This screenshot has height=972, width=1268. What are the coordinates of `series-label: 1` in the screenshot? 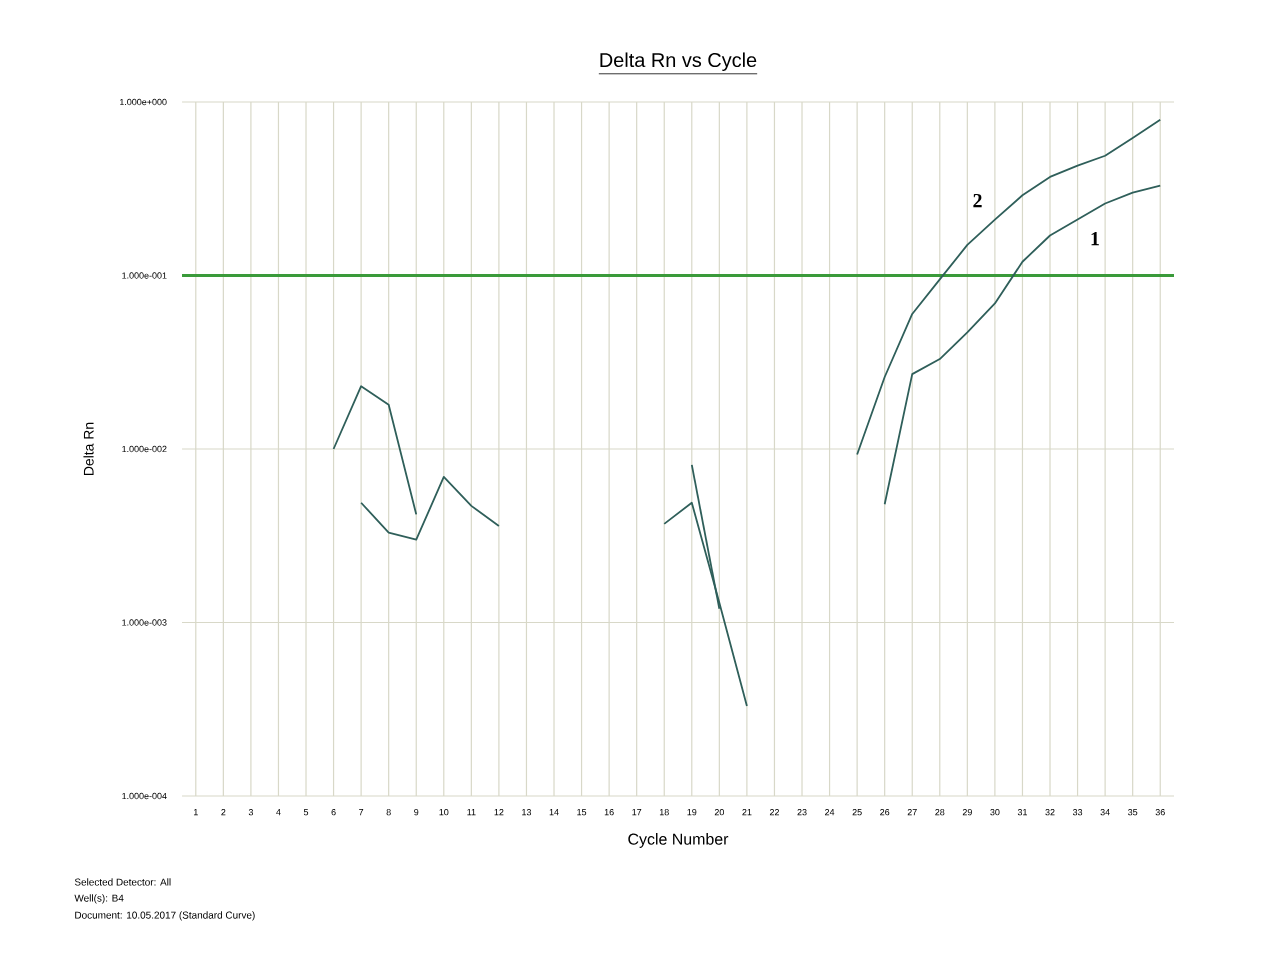 It's located at (1095, 238).